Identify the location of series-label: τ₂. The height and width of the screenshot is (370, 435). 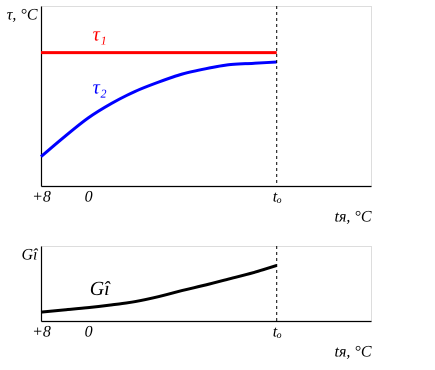
(99, 87).